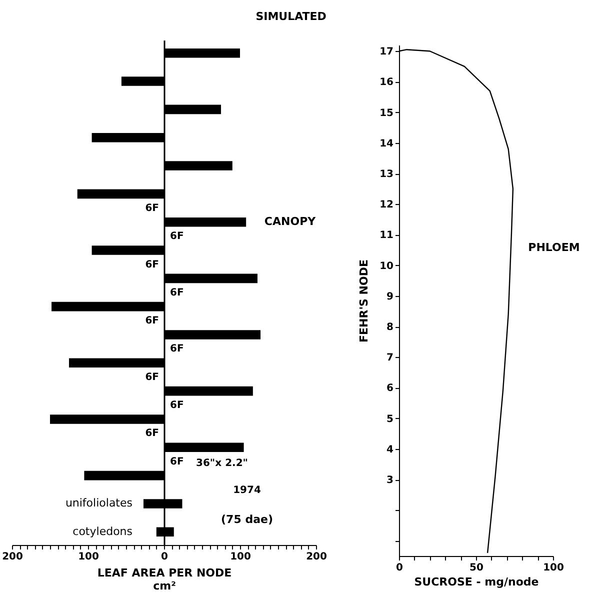  Describe the element at coordinates (364, 301) in the screenshot. I see `y-axis-title: FEHR'S NODE` at that location.